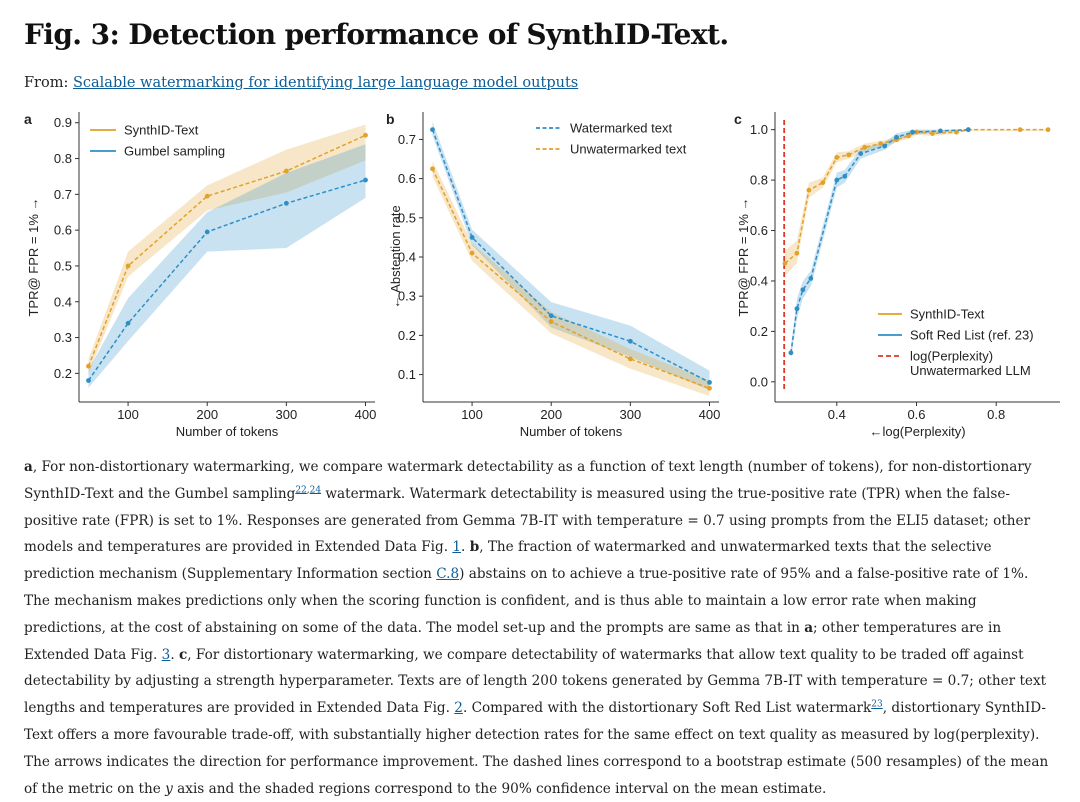  I want to click on legend-label: Soft Red List (ref. 23), so click(972, 335).